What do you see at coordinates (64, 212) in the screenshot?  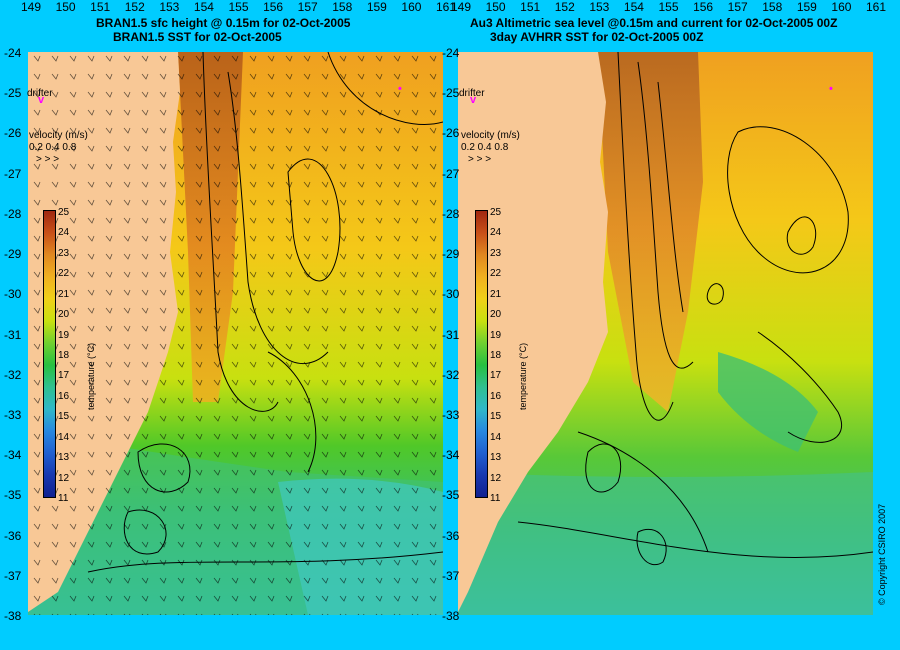 I see `colorbar-tick-label: 25` at bounding box center [64, 212].